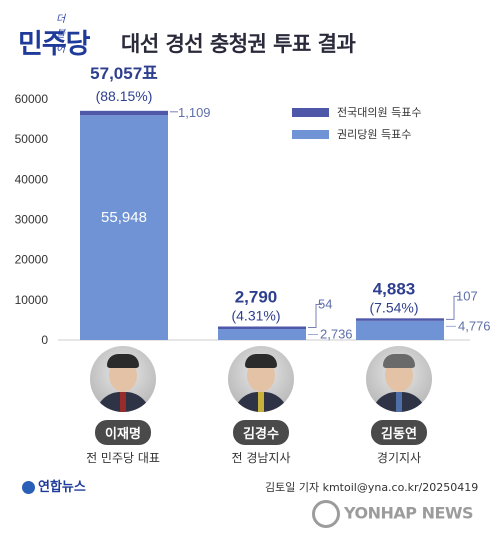 This screenshot has width=499, height=547. I want to click on candidate-photo-lee, so click(123, 379).